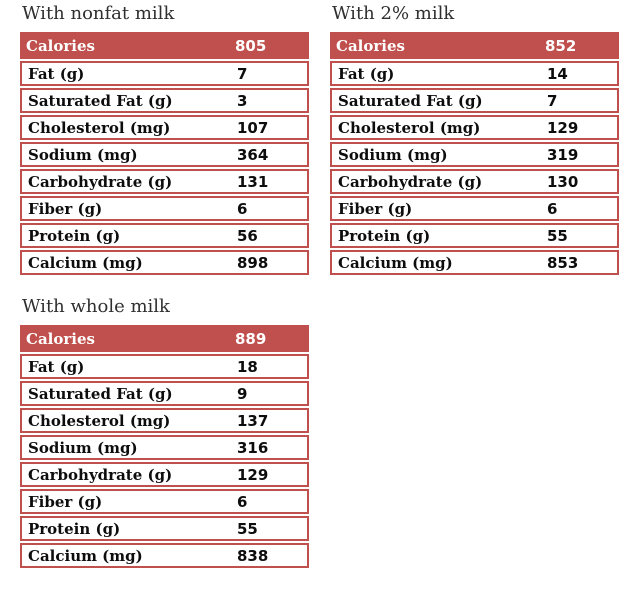 This screenshot has width=642, height=599. I want to click on table-row: Carbohydrate (g) 130, so click(474, 181).